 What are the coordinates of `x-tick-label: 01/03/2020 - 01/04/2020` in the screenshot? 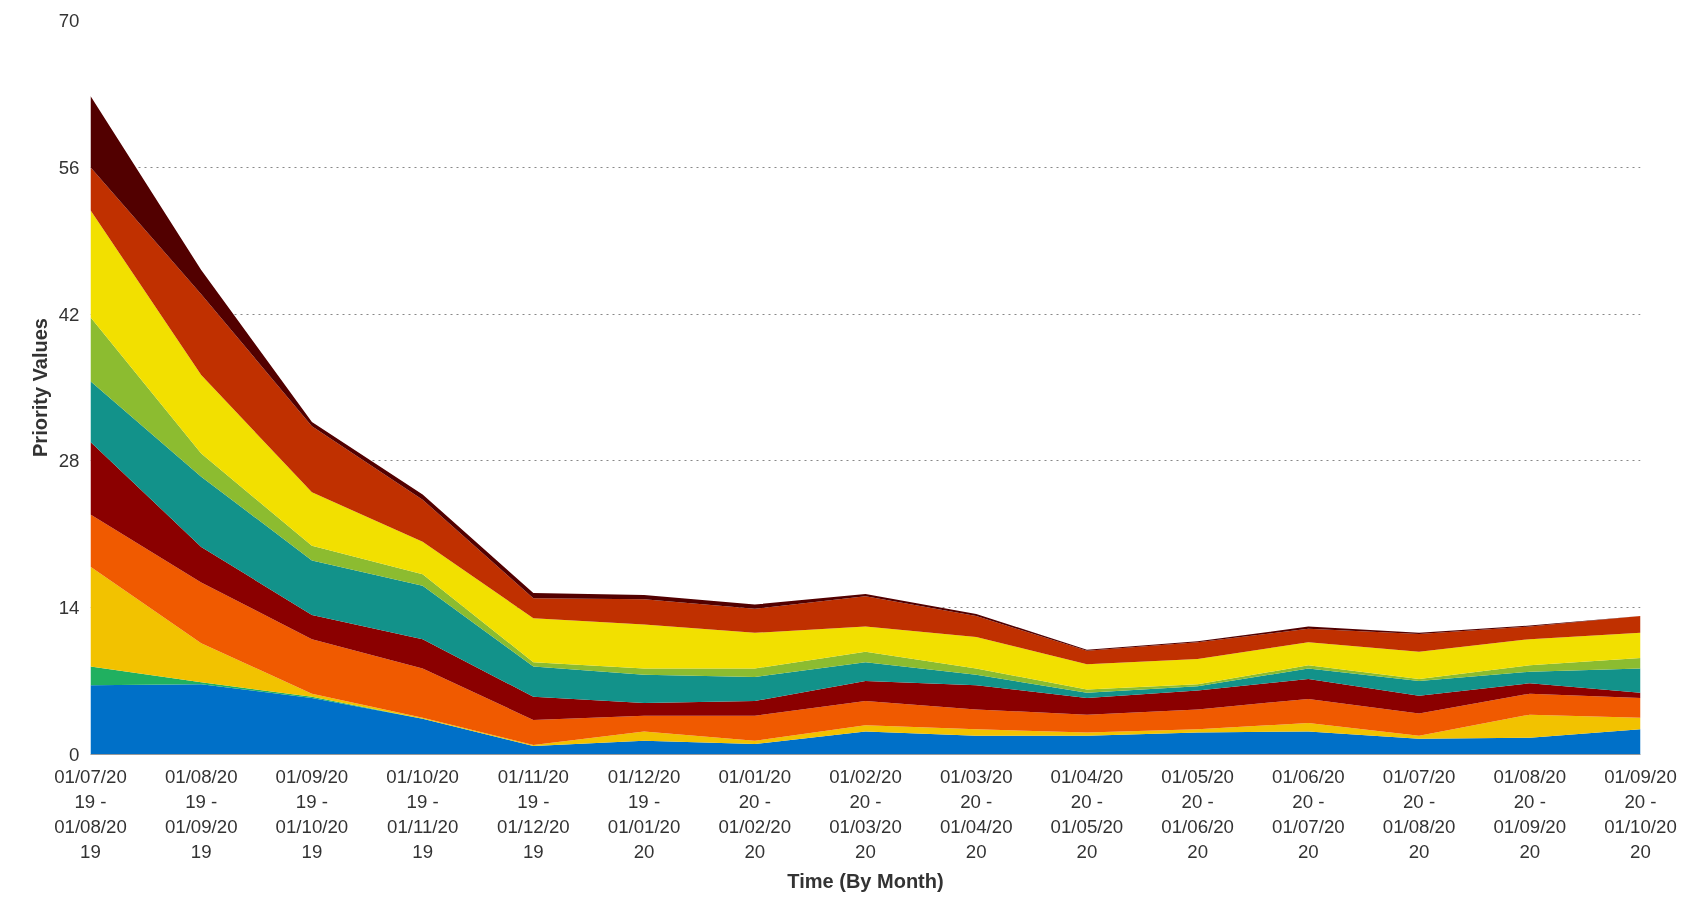 It's located at (976, 814).